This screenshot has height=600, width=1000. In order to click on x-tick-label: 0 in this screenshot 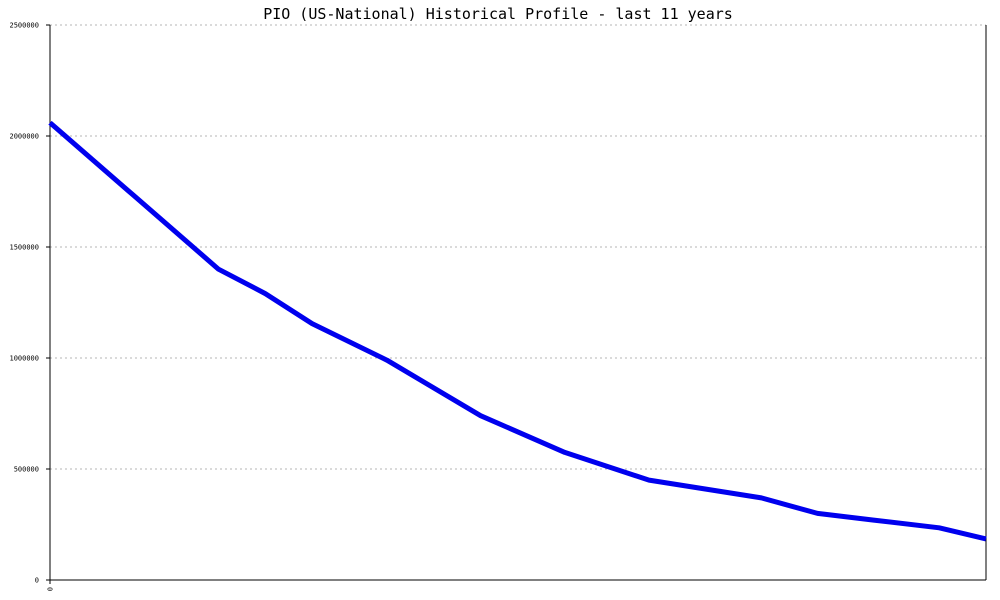, I will do `click(51, 589)`.